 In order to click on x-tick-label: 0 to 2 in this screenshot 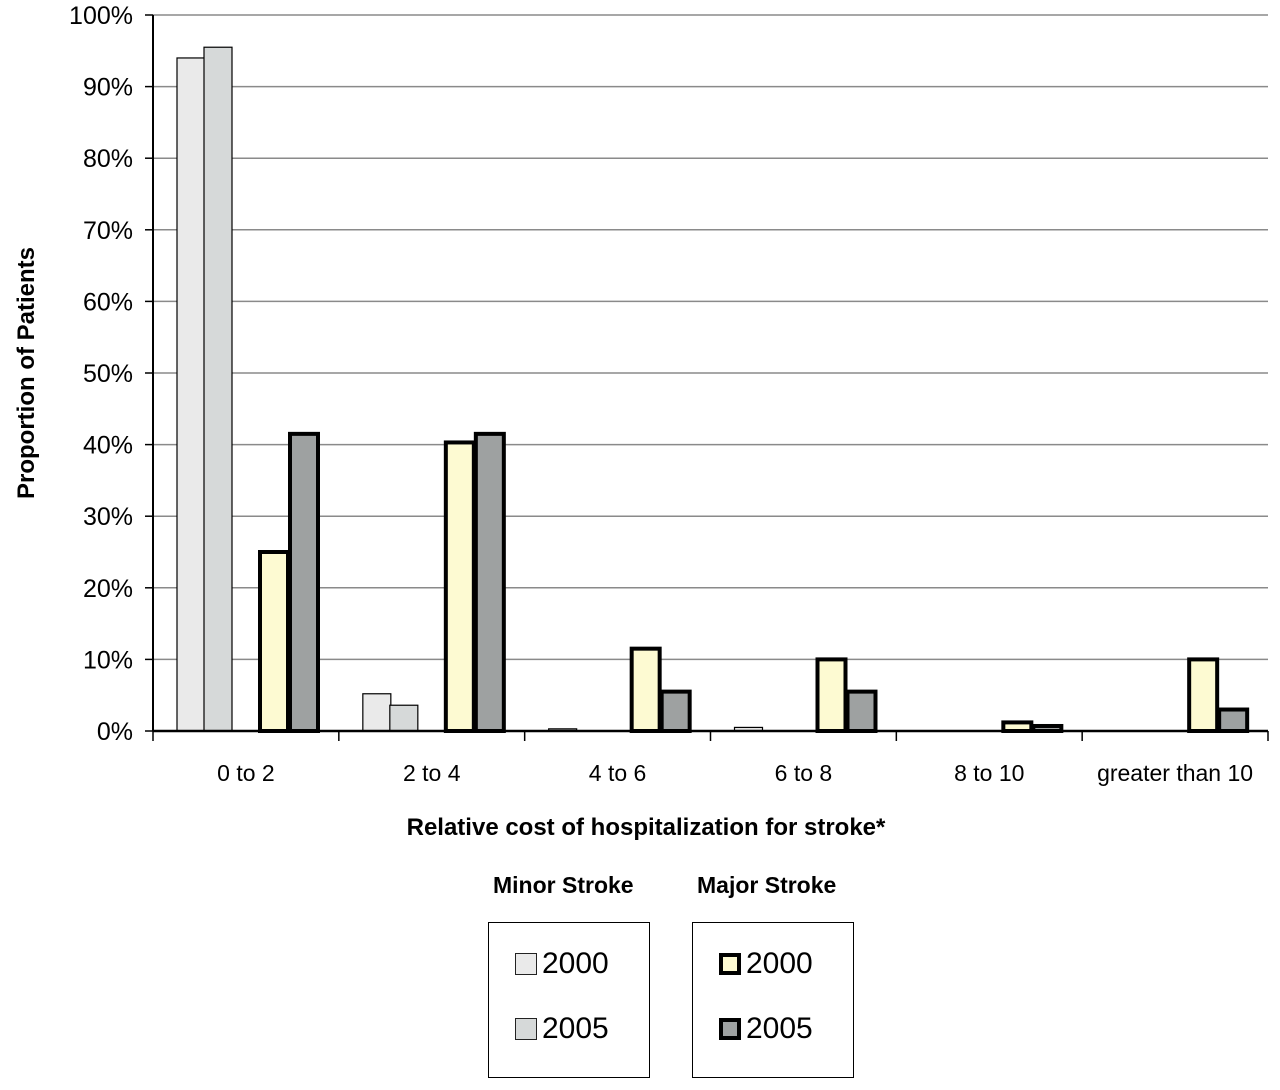, I will do `click(246, 773)`.